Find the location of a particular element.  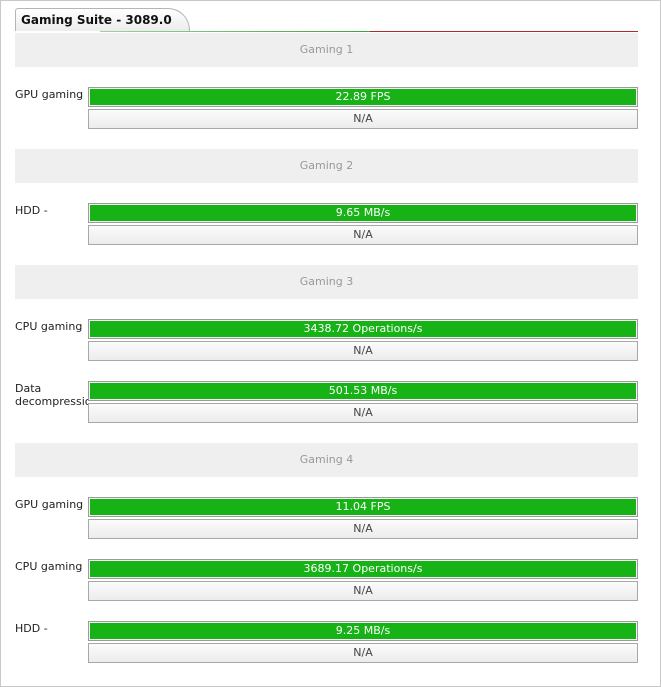

section-header-gaming-1: Gaming 1 is located at coordinates (326, 50).